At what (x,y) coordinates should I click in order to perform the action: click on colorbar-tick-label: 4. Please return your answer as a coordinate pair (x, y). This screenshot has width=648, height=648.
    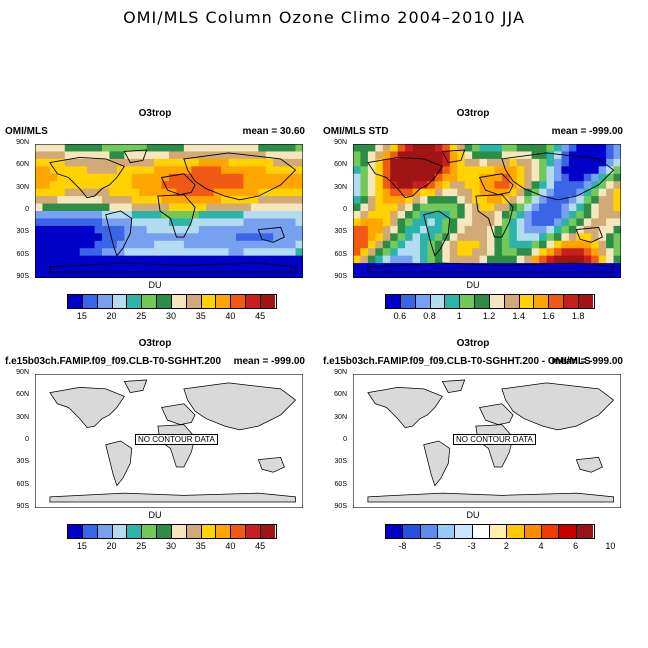
    Looking at the image, I should click on (541, 546).